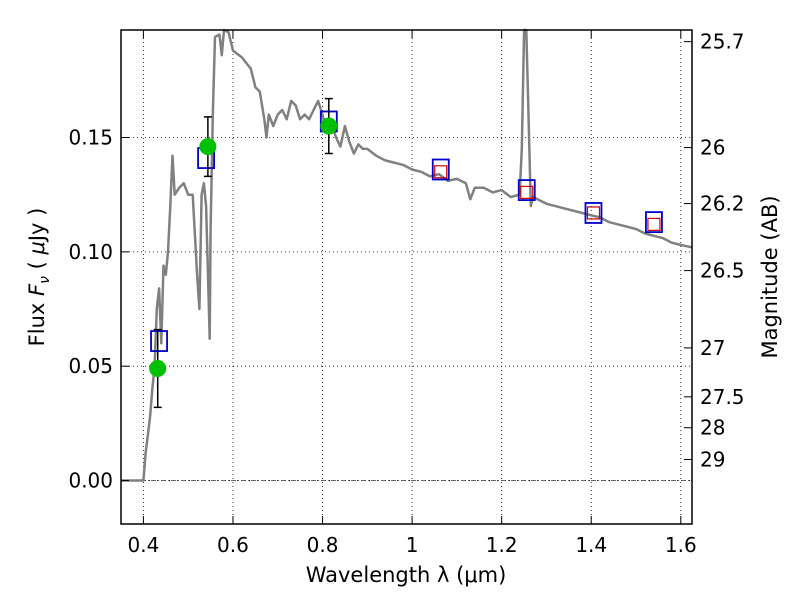 Image resolution: width=800 pixels, height=600 pixels. What do you see at coordinates (722, 397) in the screenshot?
I see `y2-tick-label: 27.5` at bounding box center [722, 397].